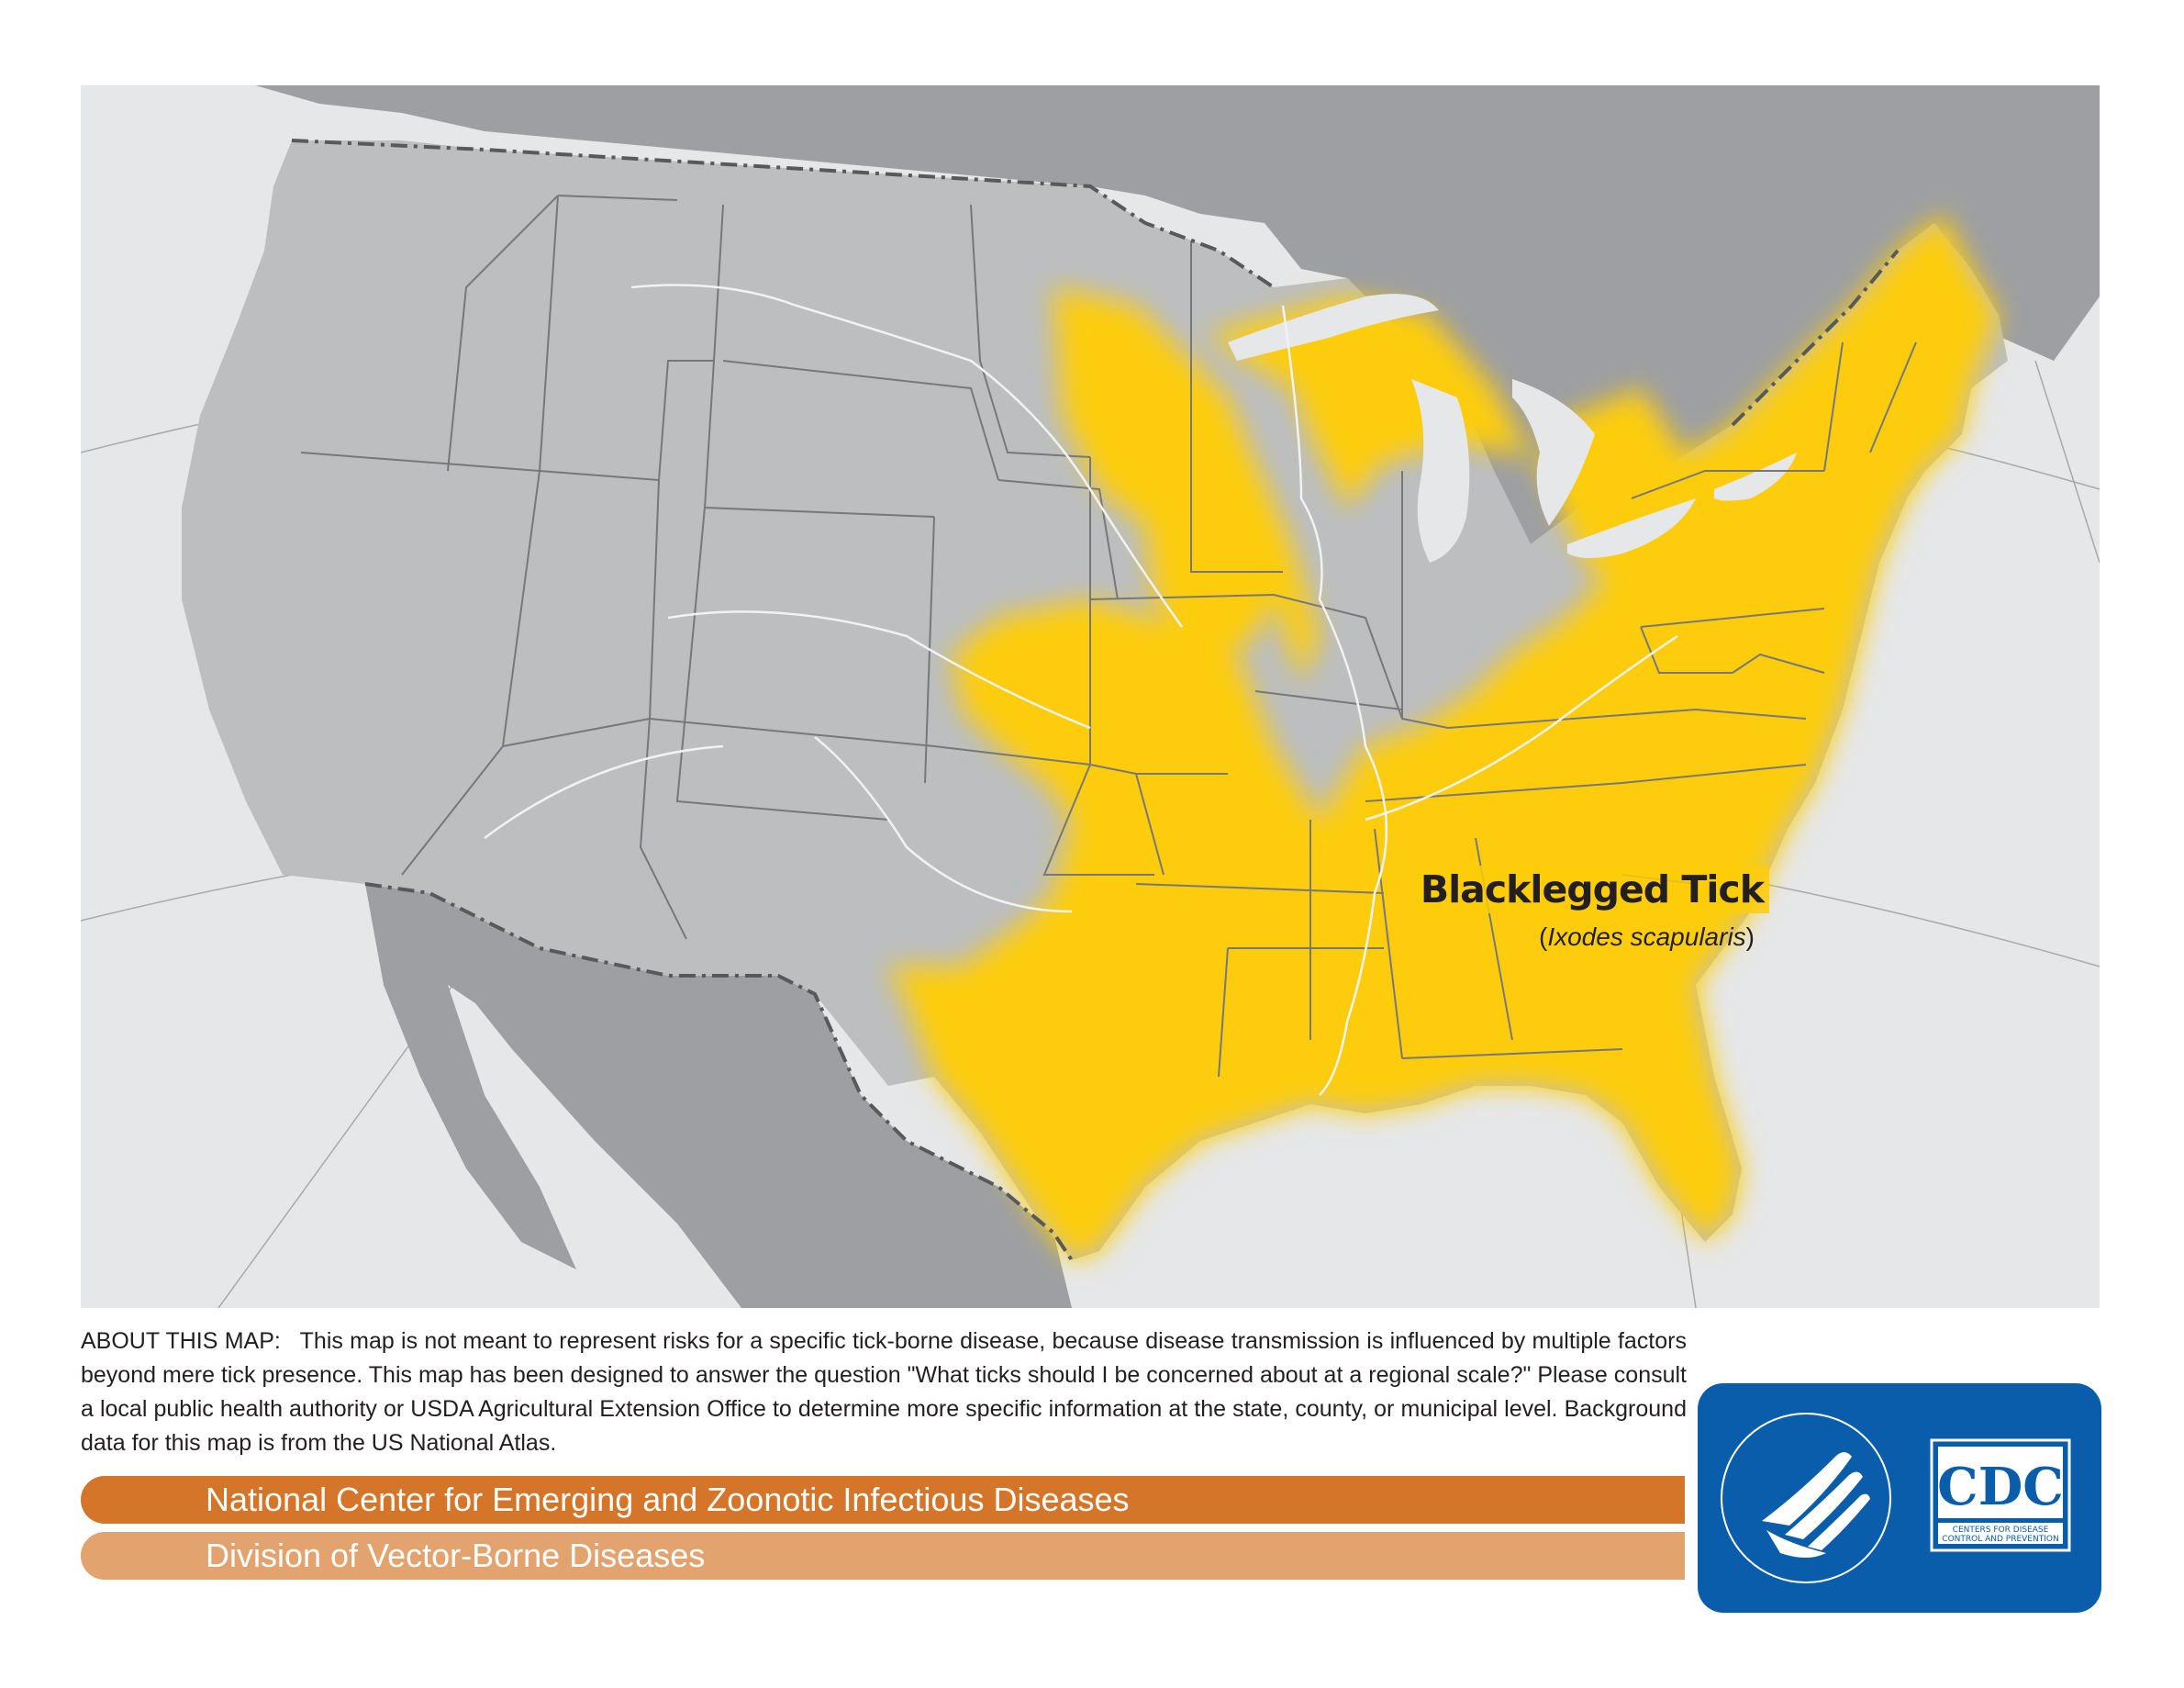  I want to click on map-label: Blacklegged Tick (Ixodes scapularis), so click(1521, 909).